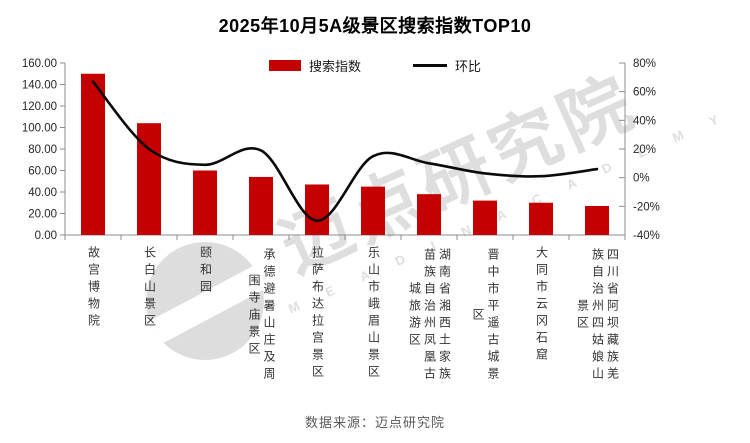 The height and width of the screenshot is (443, 750). I want to click on y-axis-left-tick-label: 140.00, so click(39, 86).